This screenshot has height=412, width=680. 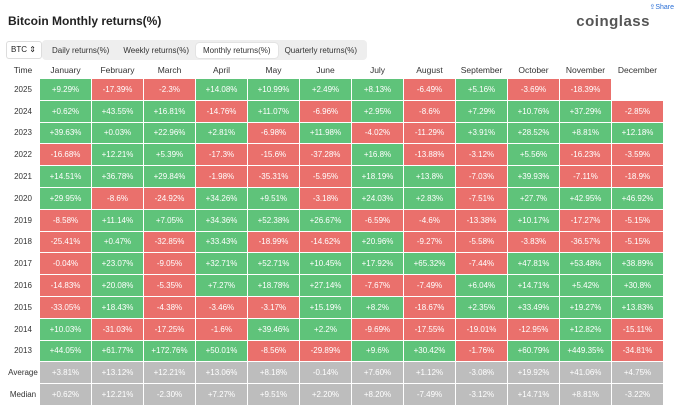 What do you see at coordinates (169, 307) in the screenshot?
I see `return-cell: -4.38%` at bounding box center [169, 307].